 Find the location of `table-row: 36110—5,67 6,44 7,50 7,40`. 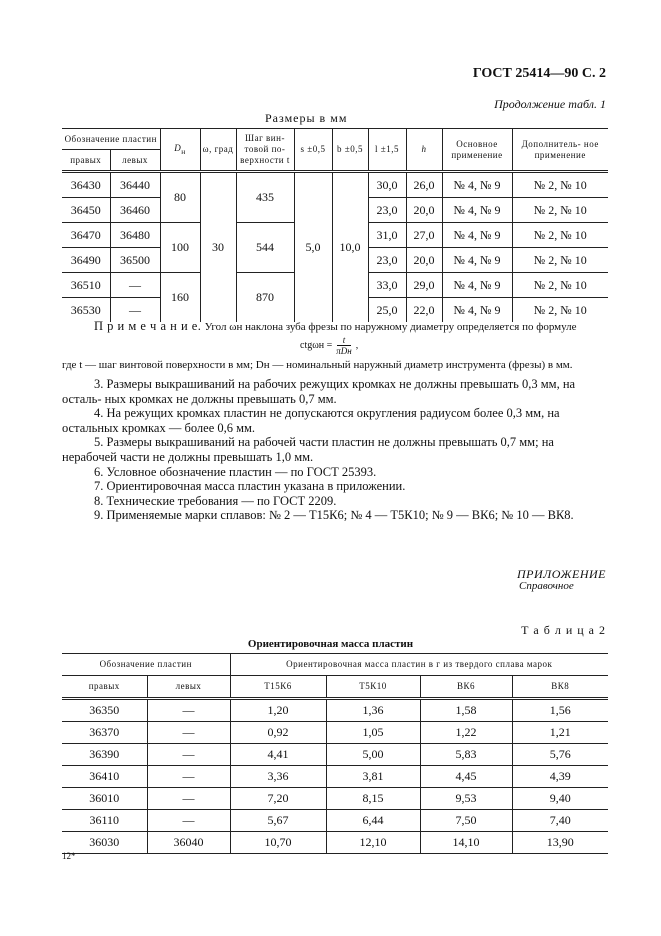

table-row: 36110—5,67 6,44 7,50 7,40 is located at coordinates (335, 820).